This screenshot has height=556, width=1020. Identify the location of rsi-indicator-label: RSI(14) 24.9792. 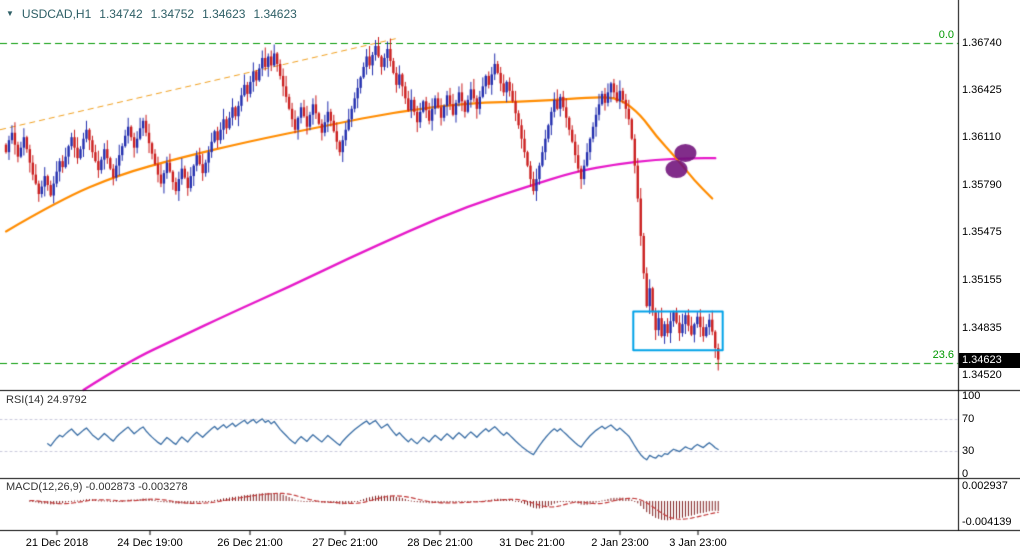
(46, 400).